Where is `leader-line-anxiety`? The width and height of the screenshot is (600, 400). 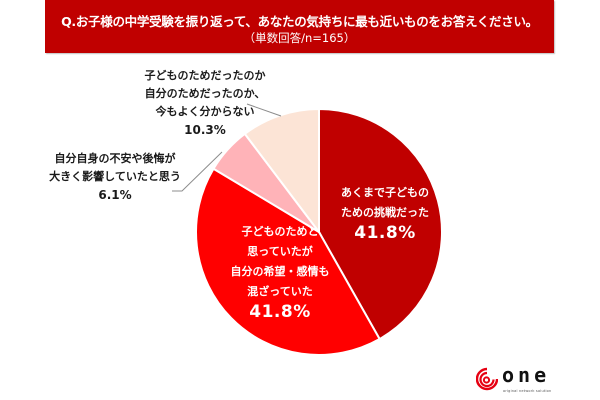
leader-line-anxiety is located at coordinates (197, 171).